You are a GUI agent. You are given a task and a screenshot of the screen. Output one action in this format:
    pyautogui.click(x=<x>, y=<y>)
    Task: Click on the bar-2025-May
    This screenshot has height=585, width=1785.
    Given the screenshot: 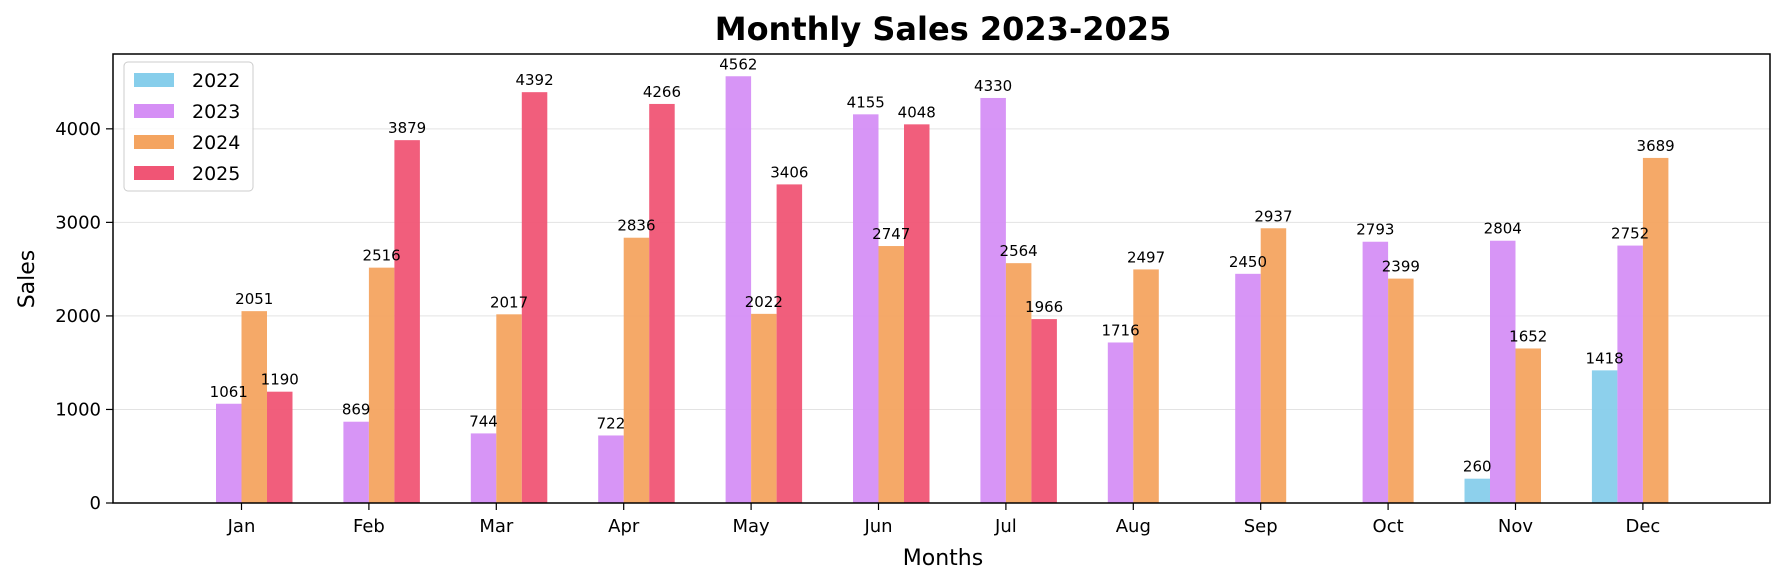 What is the action you would take?
    pyautogui.click(x=789, y=343)
    